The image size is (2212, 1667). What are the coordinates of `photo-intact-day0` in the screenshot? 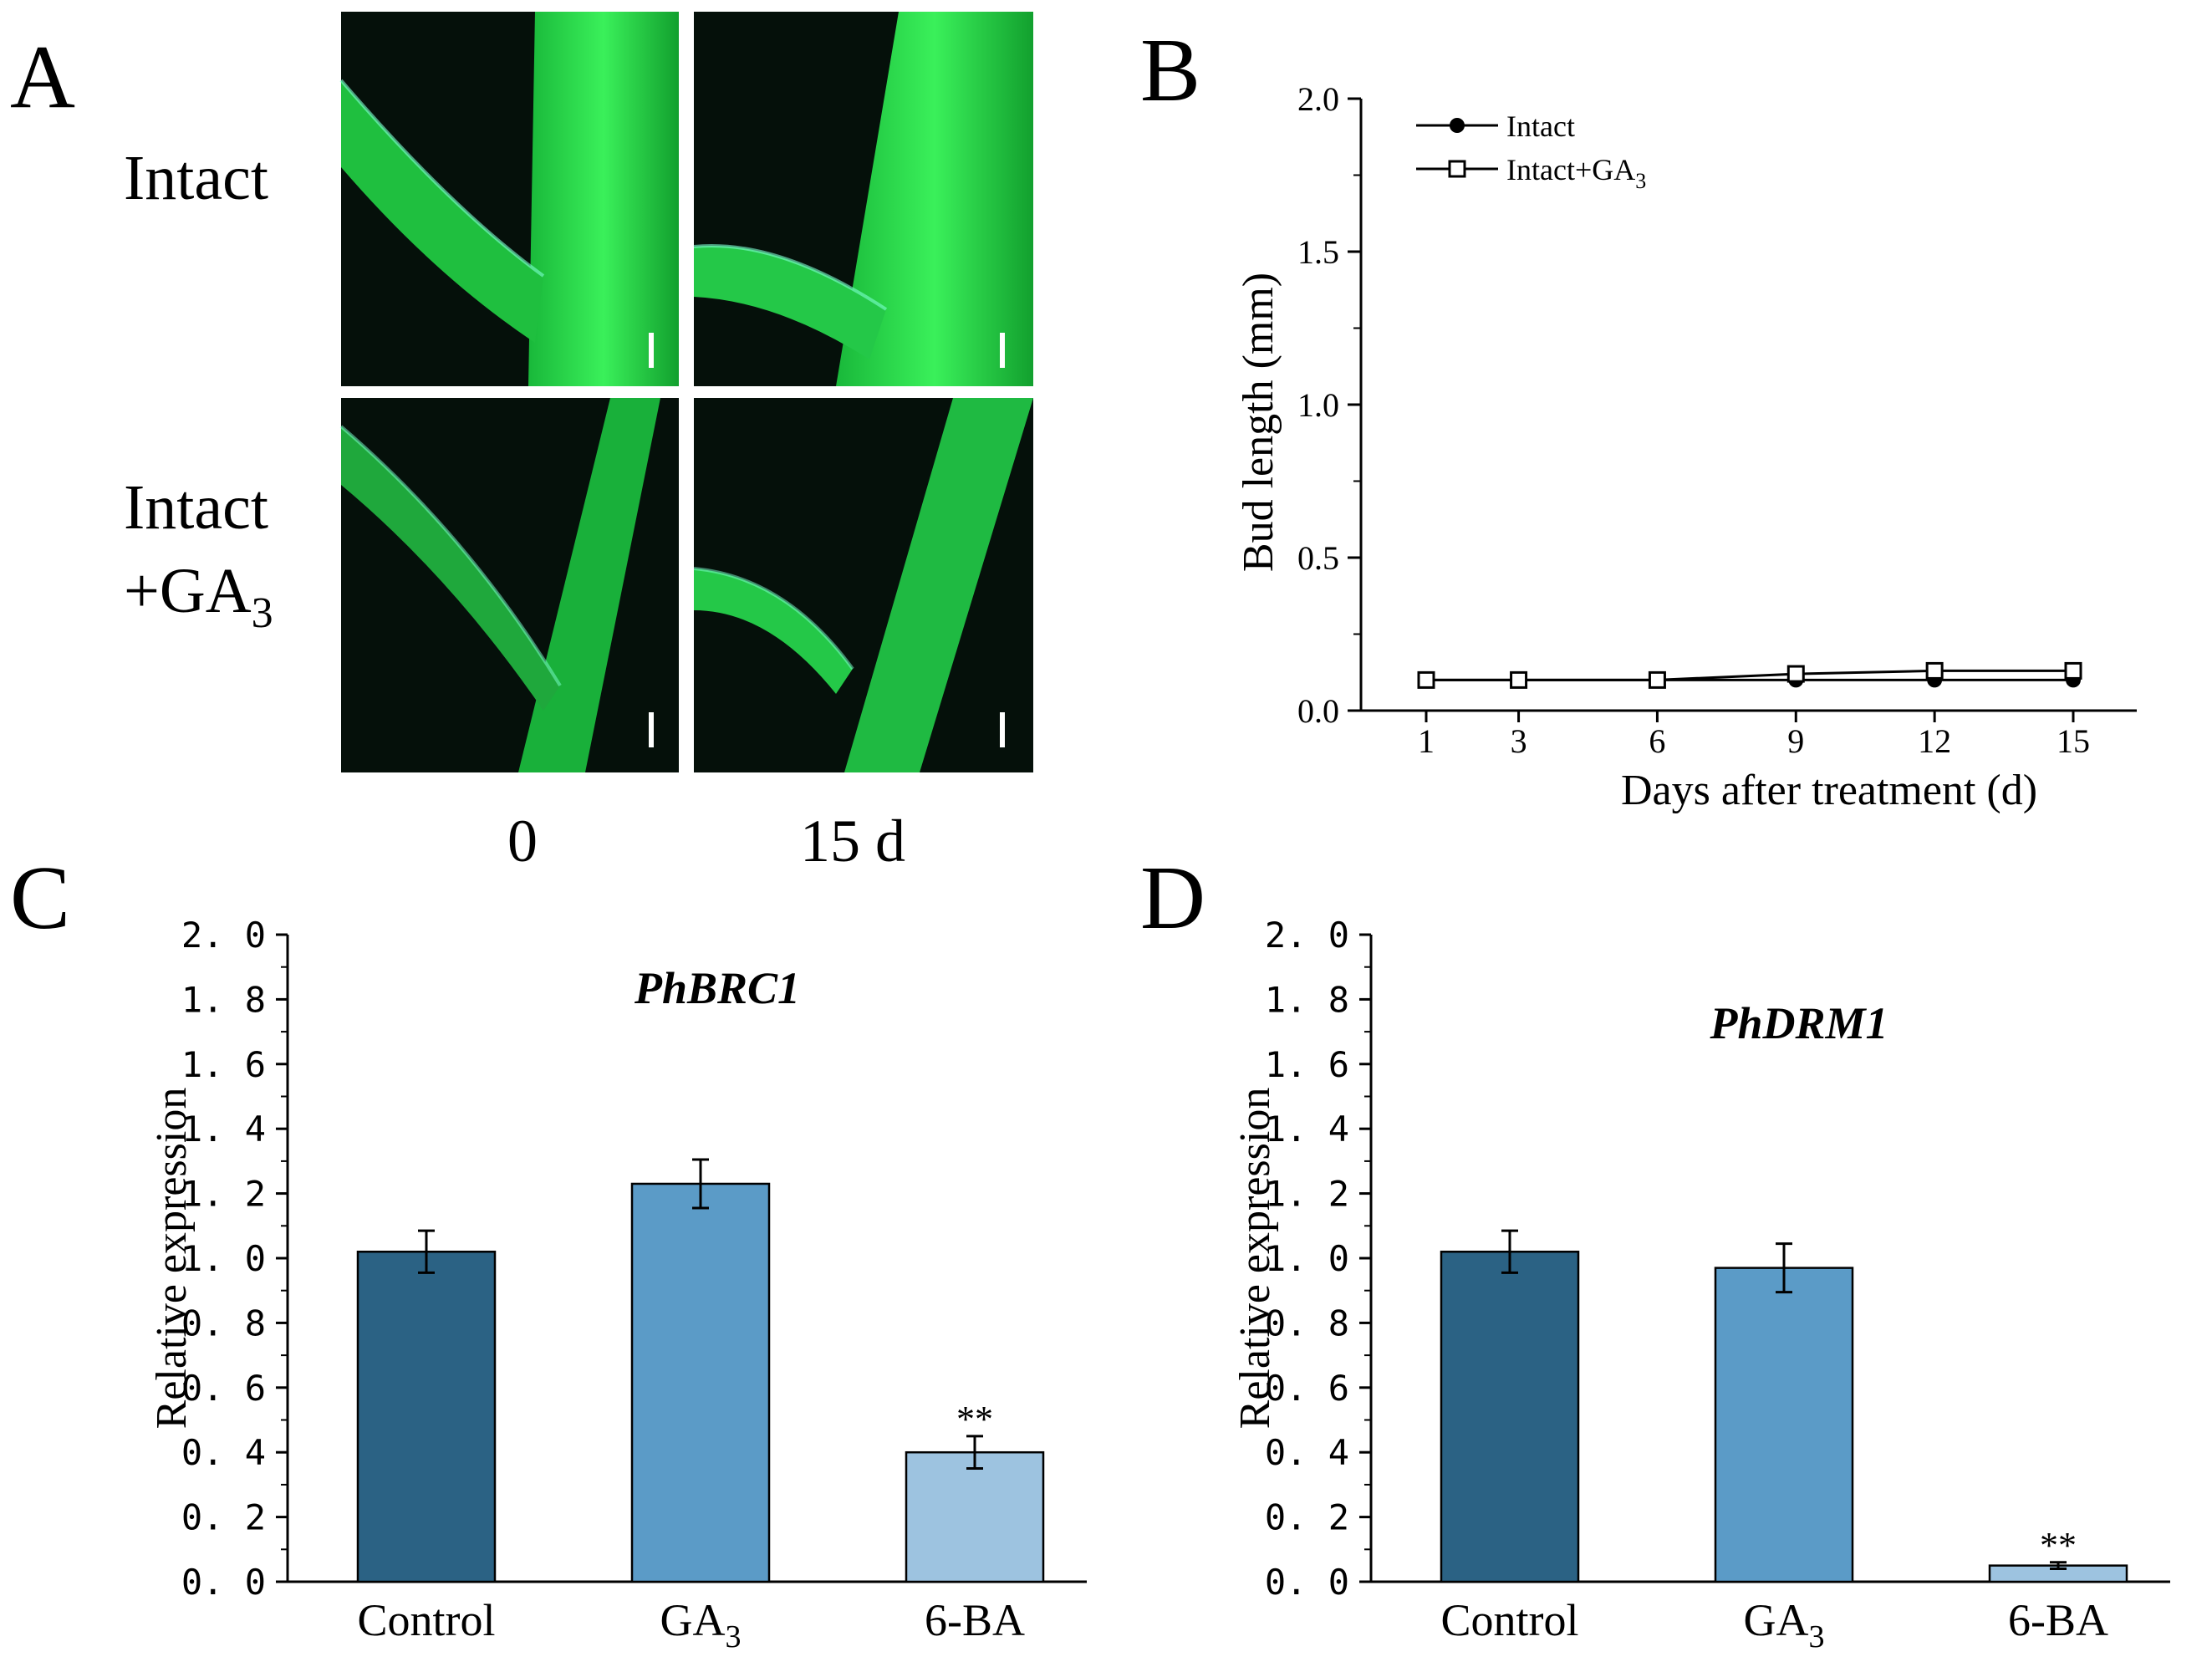 It's located at (509, 199).